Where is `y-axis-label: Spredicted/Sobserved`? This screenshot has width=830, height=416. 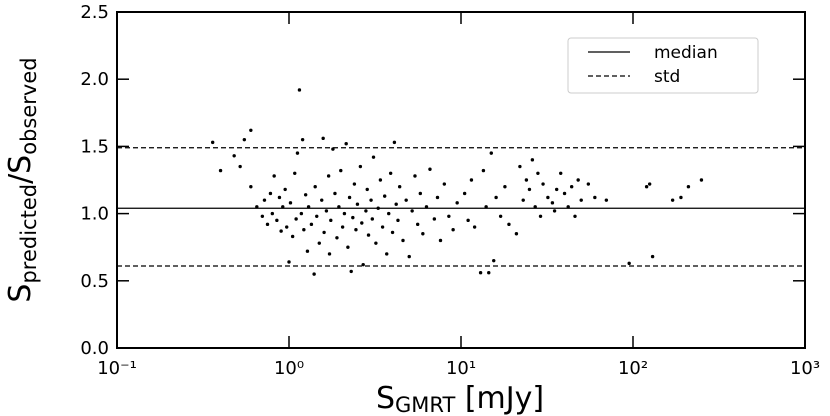 y-axis-label: Spredicted/Sobserved is located at coordinates (22, 179).